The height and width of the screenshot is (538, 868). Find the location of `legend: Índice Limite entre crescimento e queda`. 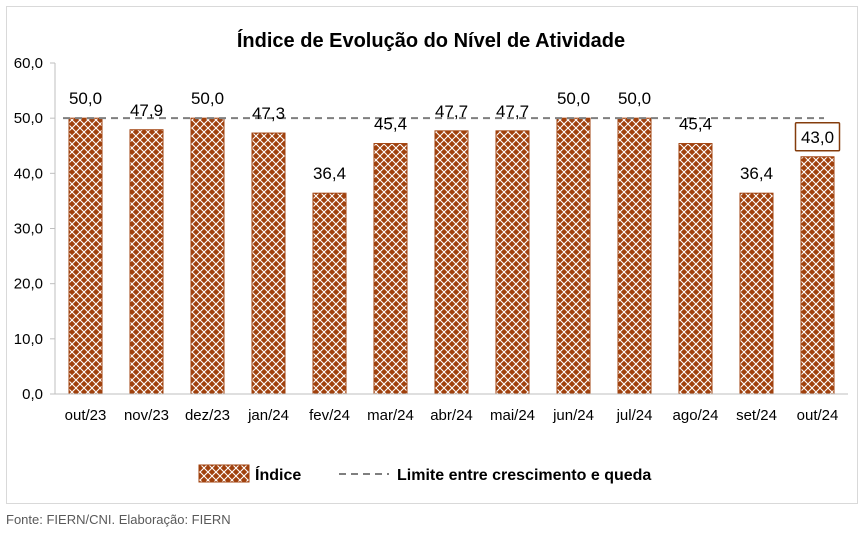

legend: Índice Limite entre crescimento e queda is located at coordinates (424, 474).